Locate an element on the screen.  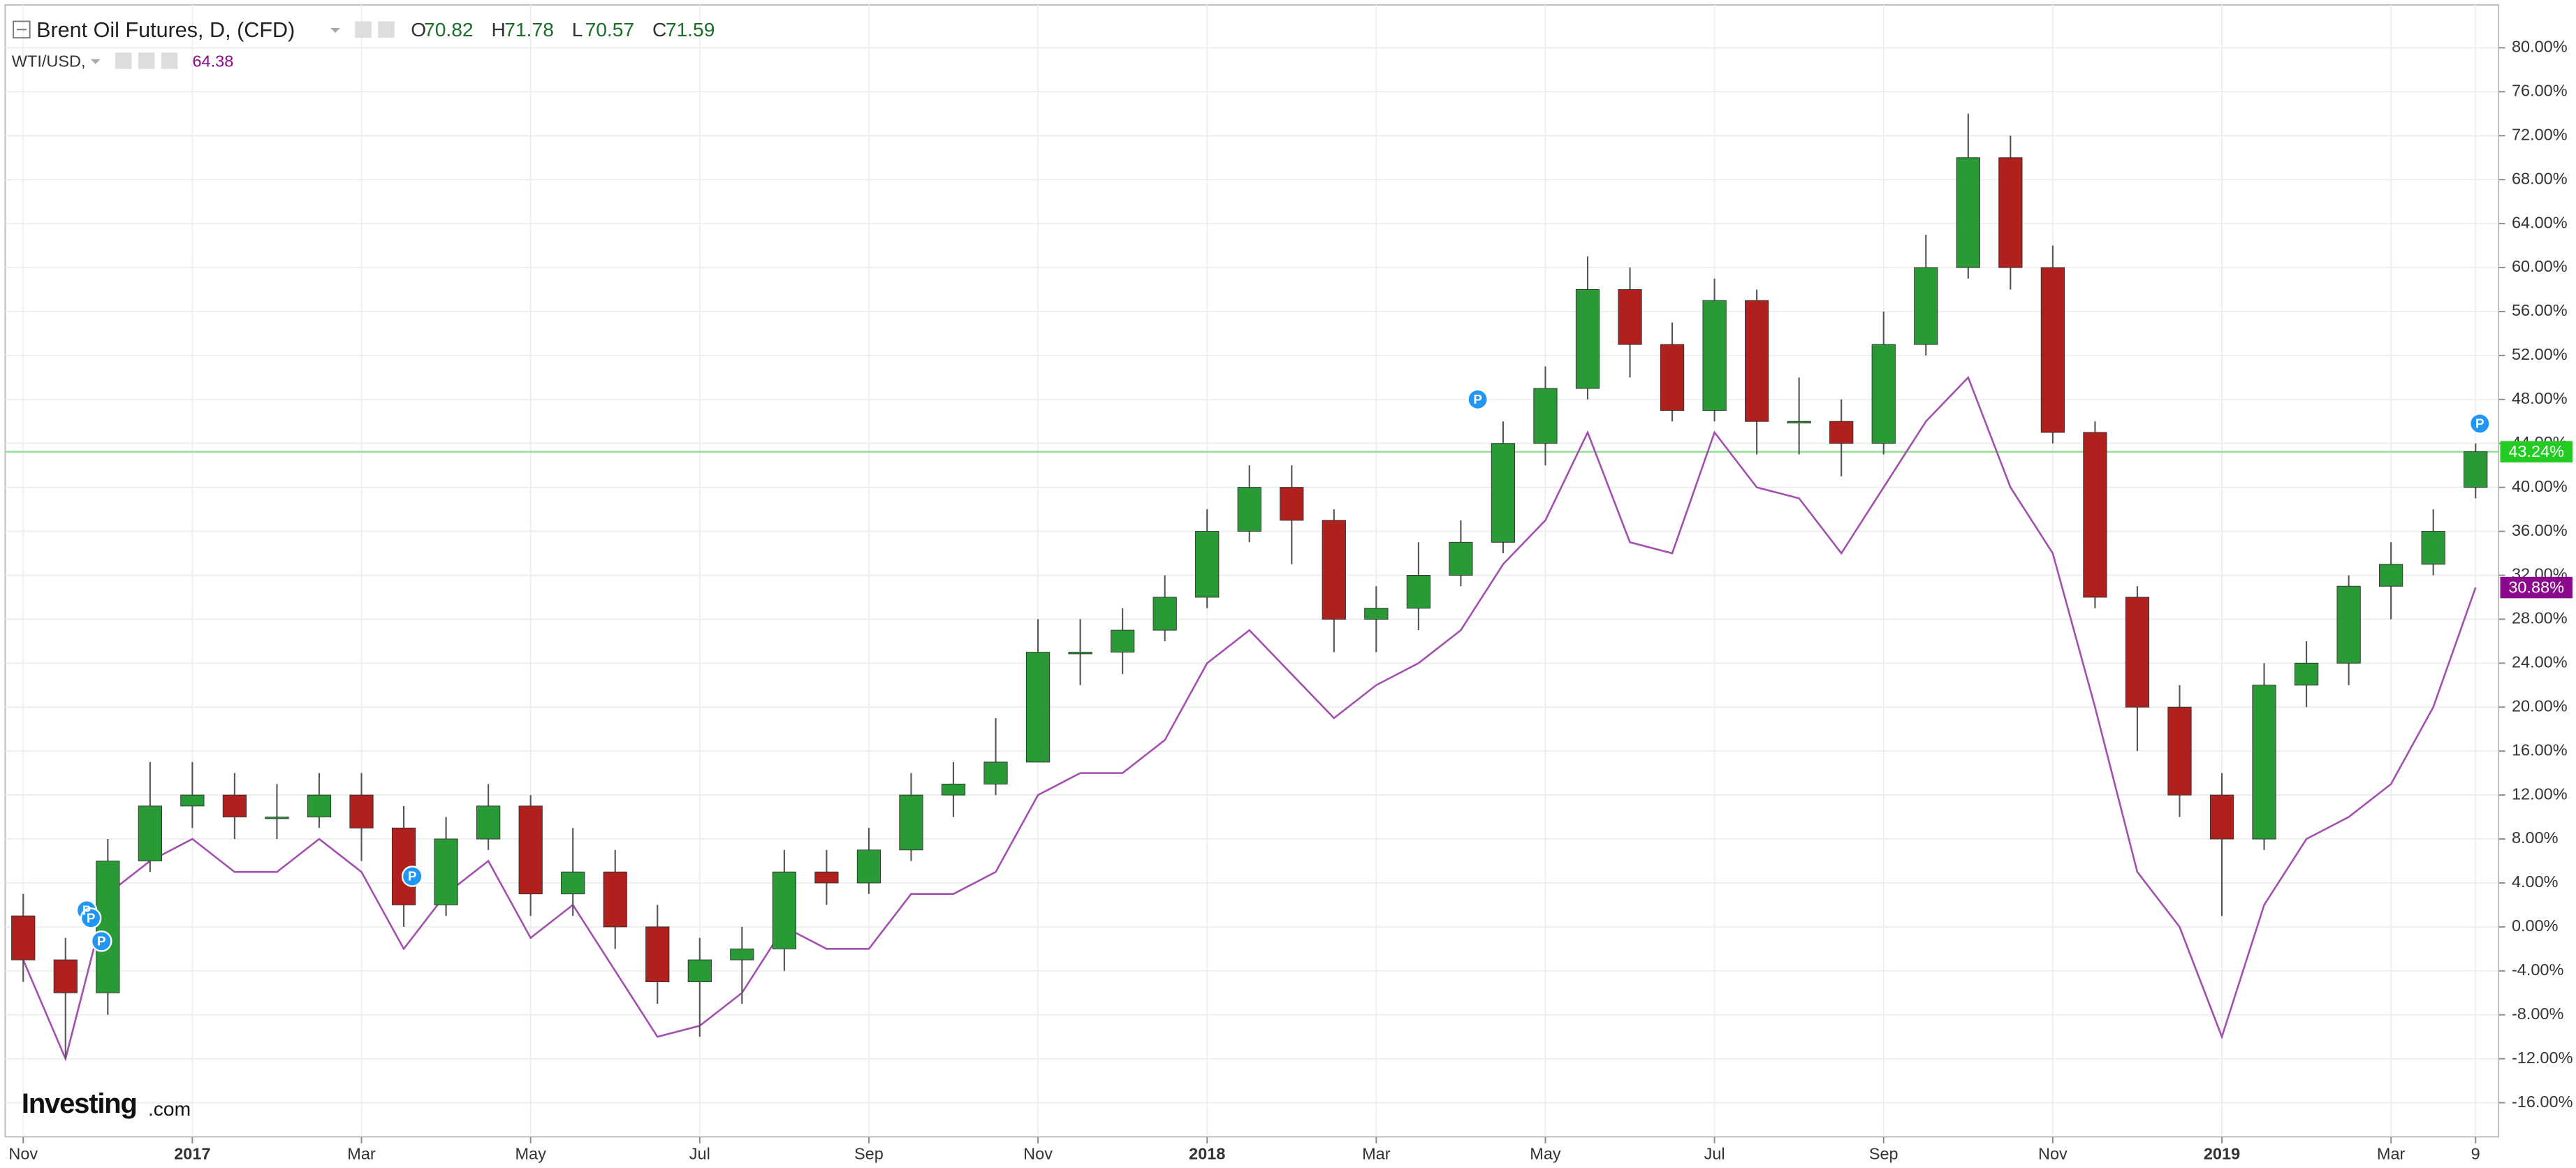
y-tick-label: 40.00% is located at coordinates (2540, 486).